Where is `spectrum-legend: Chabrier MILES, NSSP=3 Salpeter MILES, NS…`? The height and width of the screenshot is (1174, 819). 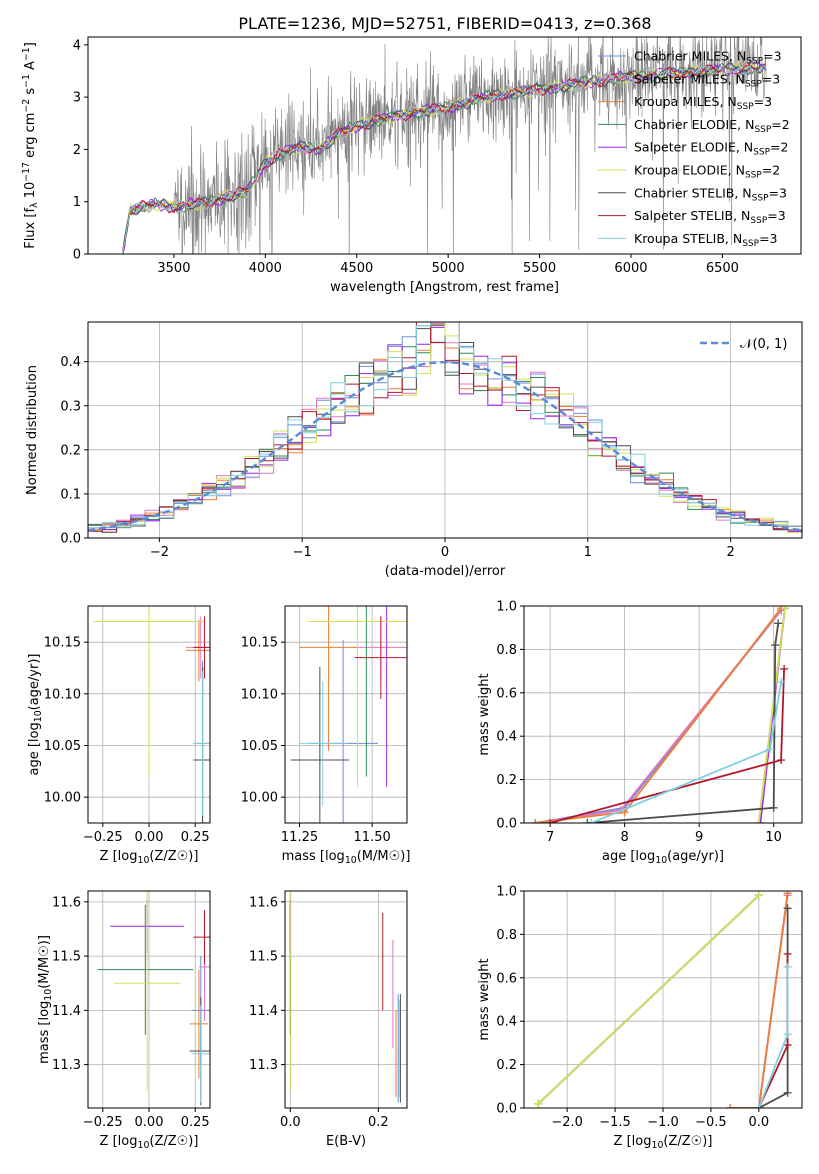
spectrum-legend: Chabrier MILES, NSSP=3 Salpeter MILES, NS… is located at coordinates (694, 149).